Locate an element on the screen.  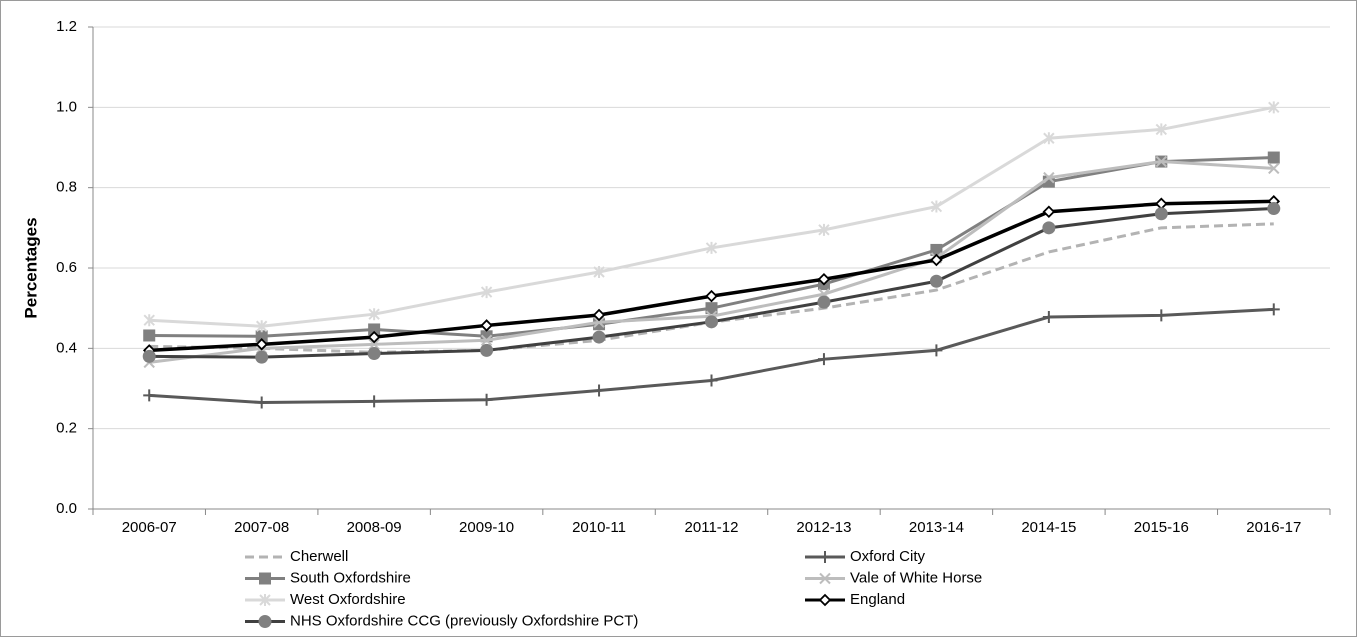
y-tick-label: 0.8 is located at coordinates (66, 187).